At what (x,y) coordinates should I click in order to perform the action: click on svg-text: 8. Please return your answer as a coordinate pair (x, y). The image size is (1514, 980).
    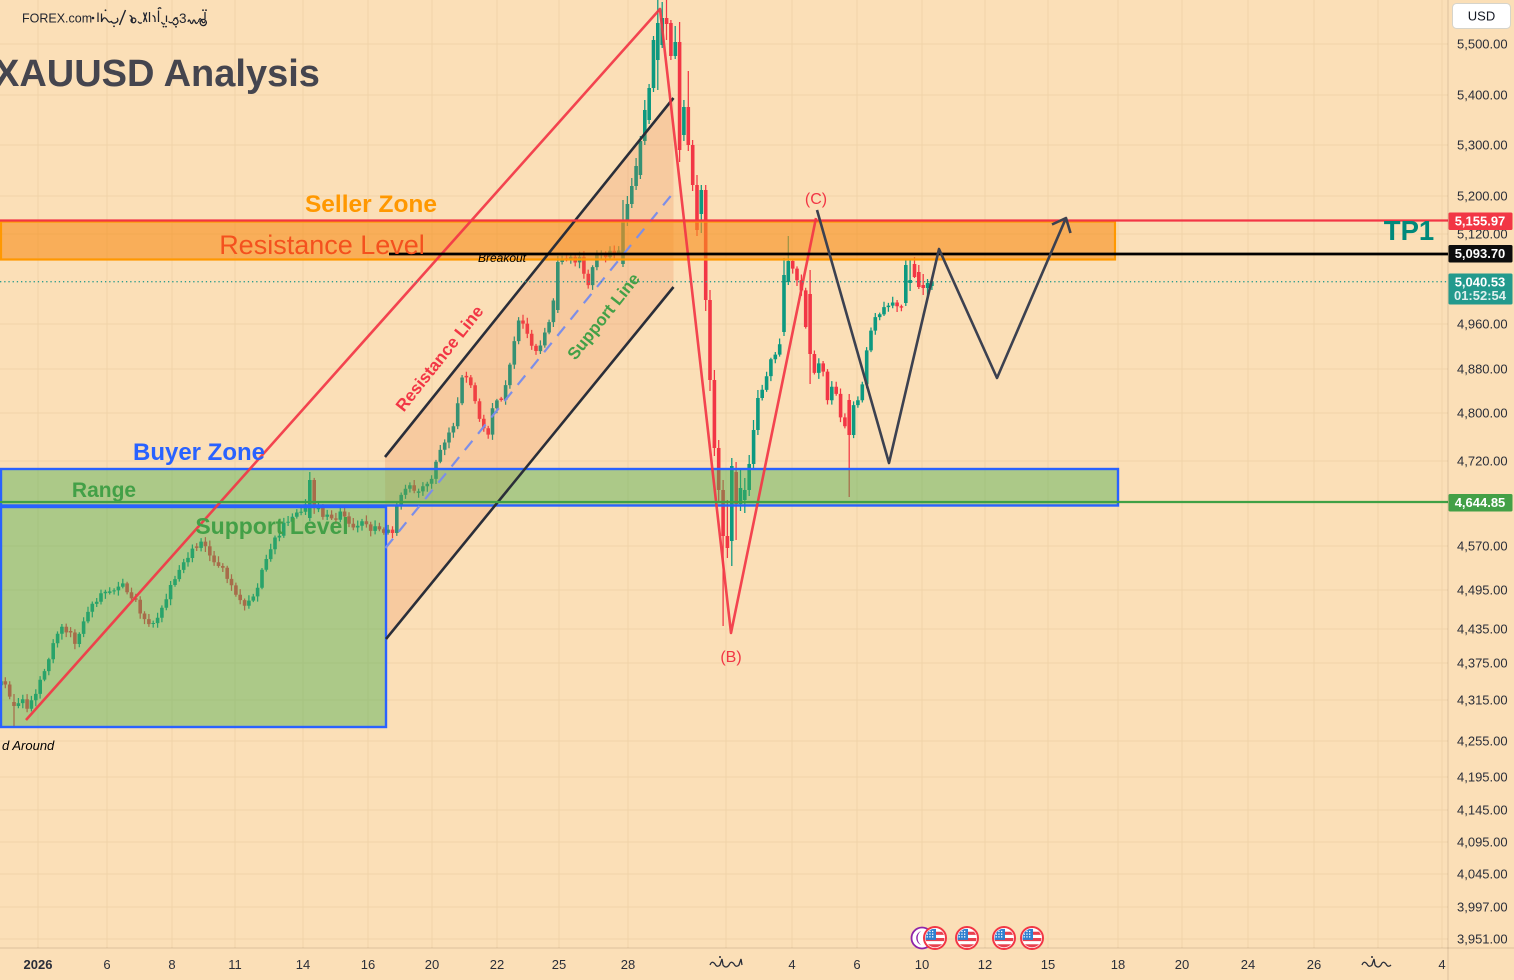
    Looking at the image, I should click on (171, 964).